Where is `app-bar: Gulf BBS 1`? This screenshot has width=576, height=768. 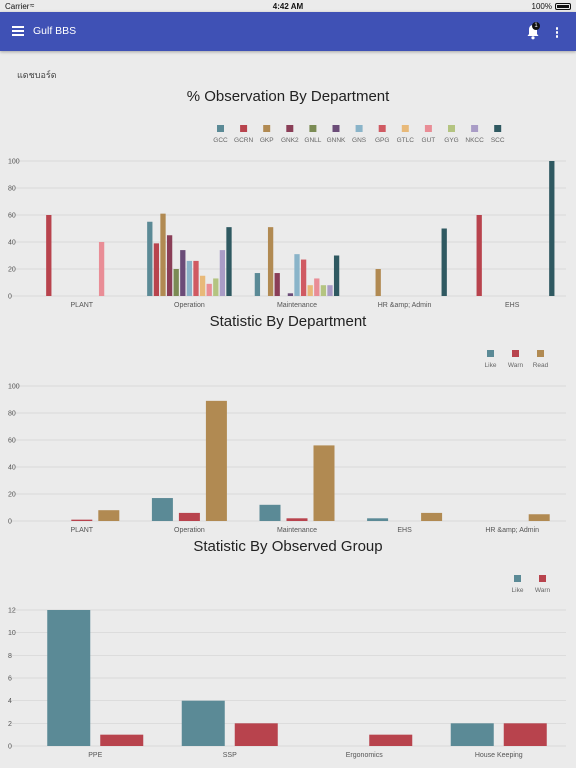
app-bar: Gulf BBS 1 is located at coordinates (288, 31).